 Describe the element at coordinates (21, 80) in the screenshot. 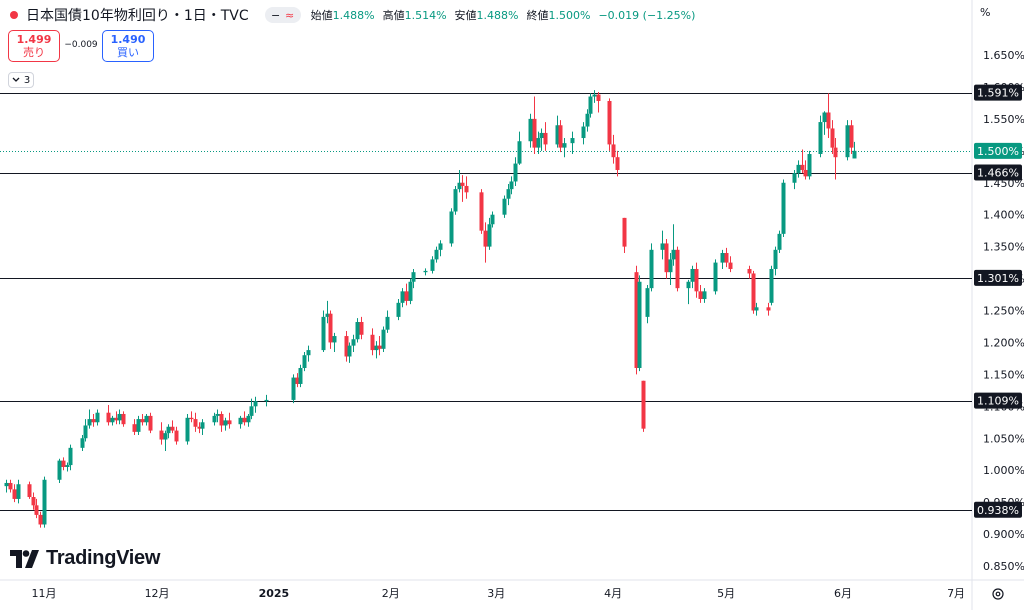

I see `indicators-collapse-button: 3` at that location.